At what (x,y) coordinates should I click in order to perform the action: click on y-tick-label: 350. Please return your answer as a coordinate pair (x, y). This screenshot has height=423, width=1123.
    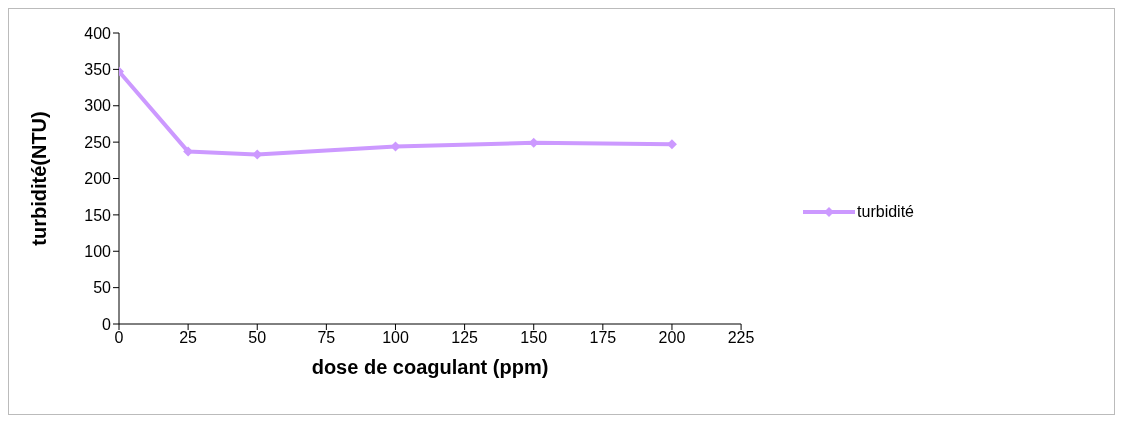
    Looking at the image, I should click on (98, 70).